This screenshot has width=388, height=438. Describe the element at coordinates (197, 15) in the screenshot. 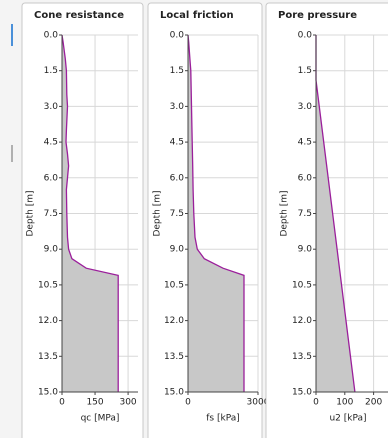

I see `chart-title: Local friction` at that location.